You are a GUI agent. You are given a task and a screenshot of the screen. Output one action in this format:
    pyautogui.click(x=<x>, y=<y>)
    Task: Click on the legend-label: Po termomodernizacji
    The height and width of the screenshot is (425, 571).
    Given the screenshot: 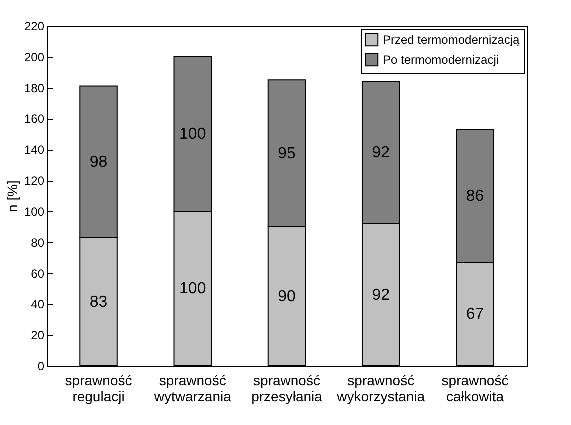 What is the action you would take?
    pyautogui.click(x=441, y=60)
    